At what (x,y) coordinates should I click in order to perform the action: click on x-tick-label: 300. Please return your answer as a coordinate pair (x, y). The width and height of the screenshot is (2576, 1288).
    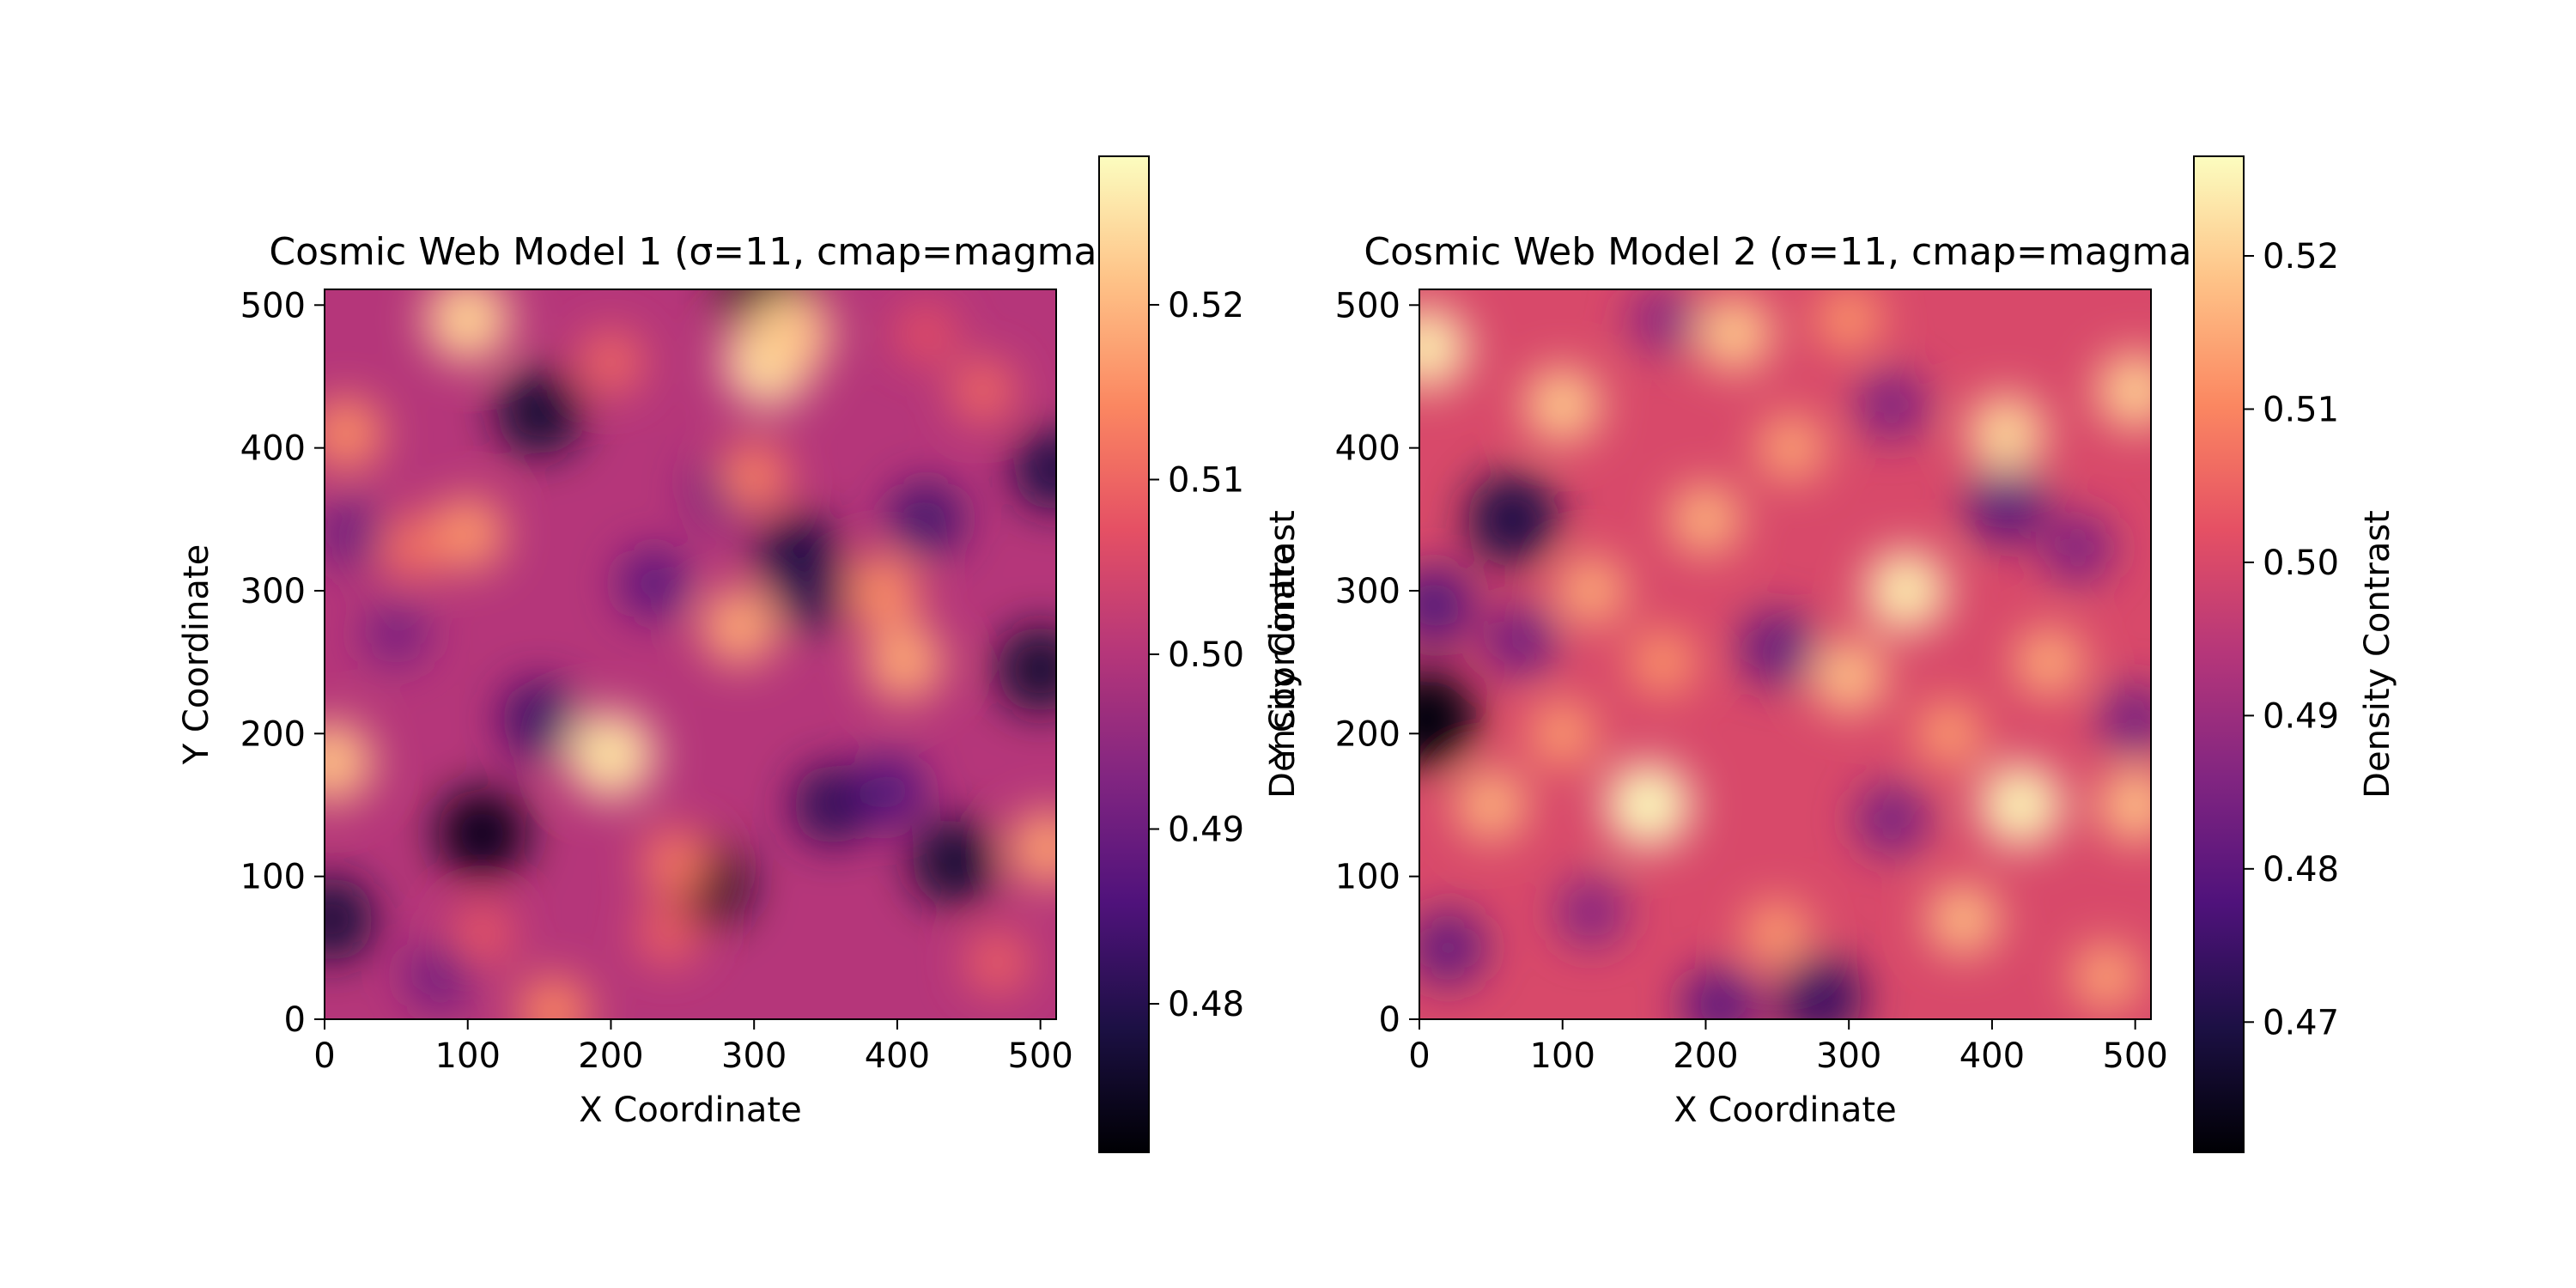
    Looking at the image, I should click on (754, 1056).